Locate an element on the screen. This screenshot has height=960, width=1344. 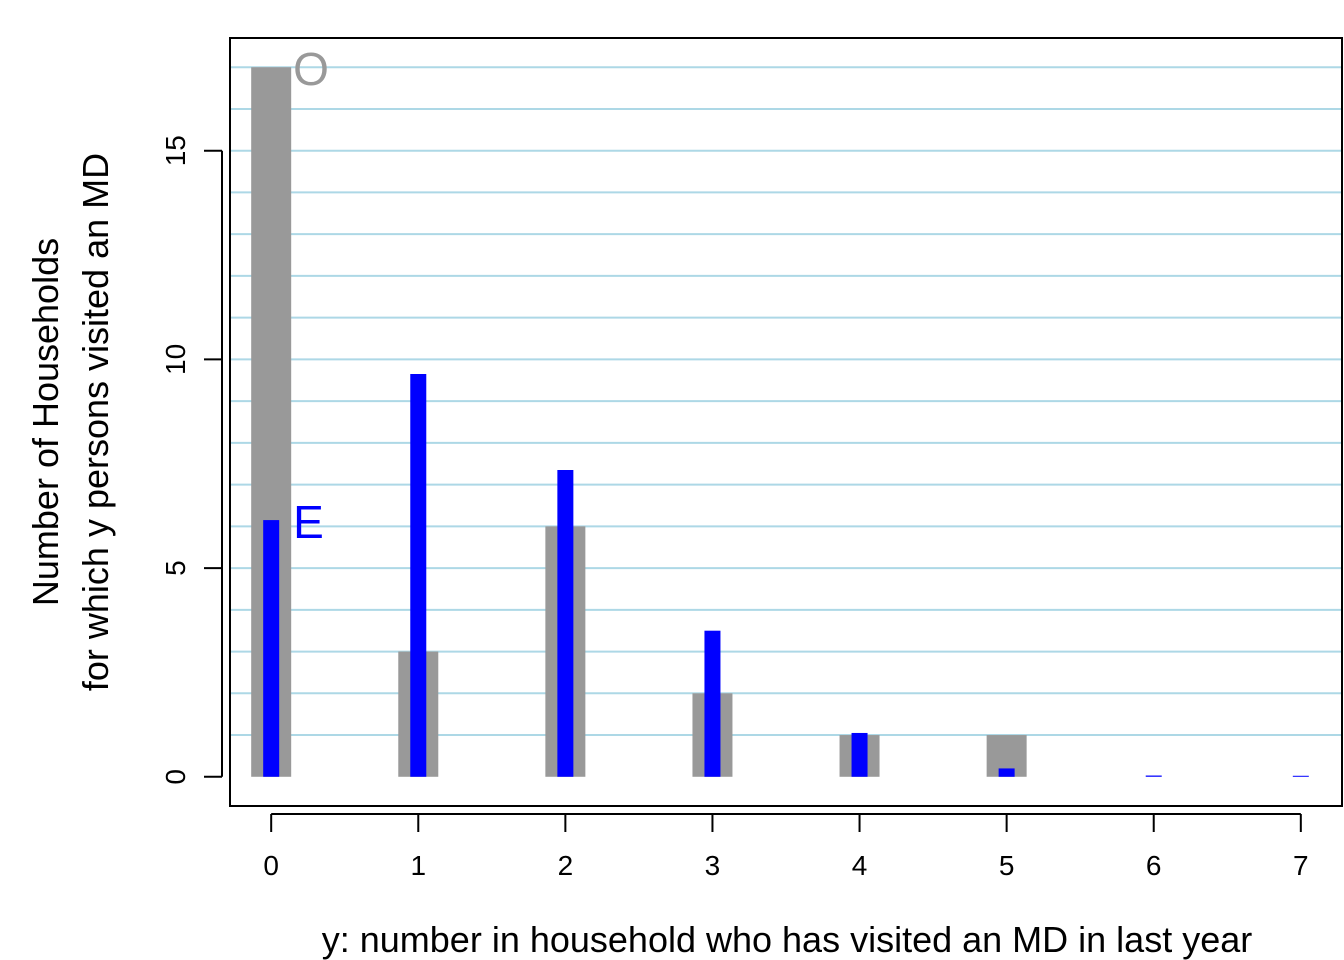
x-axis: 0 1 2 3 4 5 6 7 is located at coordinates (786, 847).